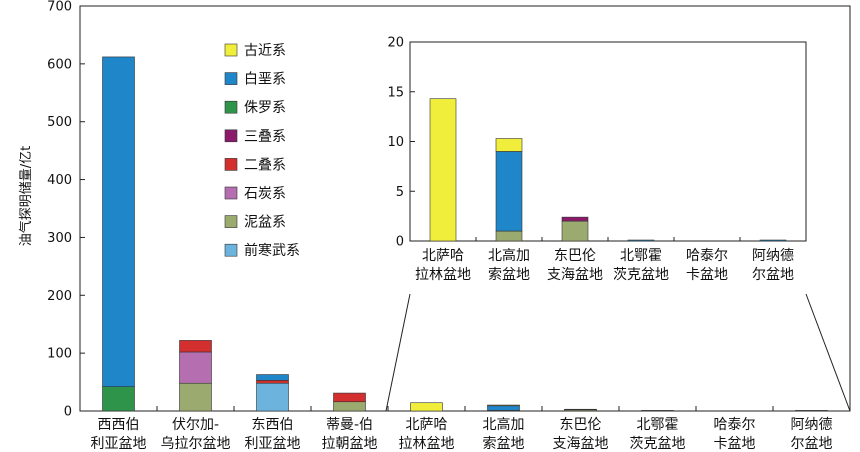  What do you see at coordinates (395, 142) in the screenshot?
I see `inset-y-tick-label: 10` at bounding box center [395, 142].